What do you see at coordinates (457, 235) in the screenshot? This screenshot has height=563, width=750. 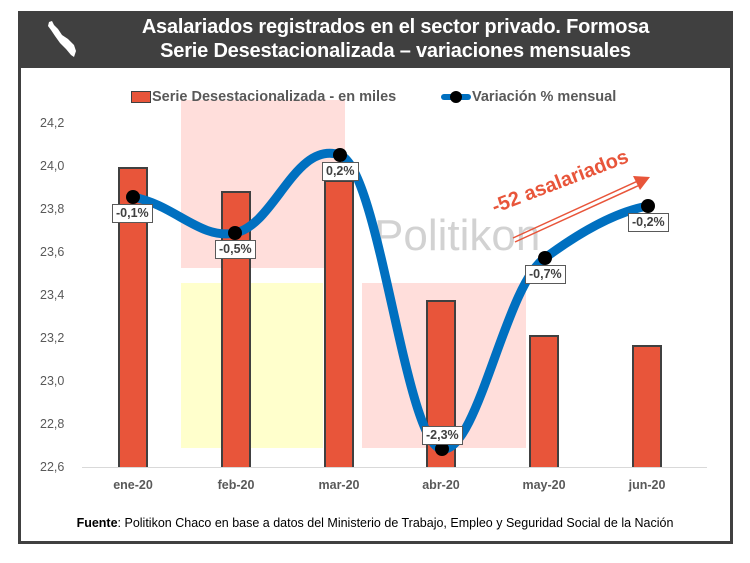 I see `watermark: Politikon` at bounding box center [457, 235].